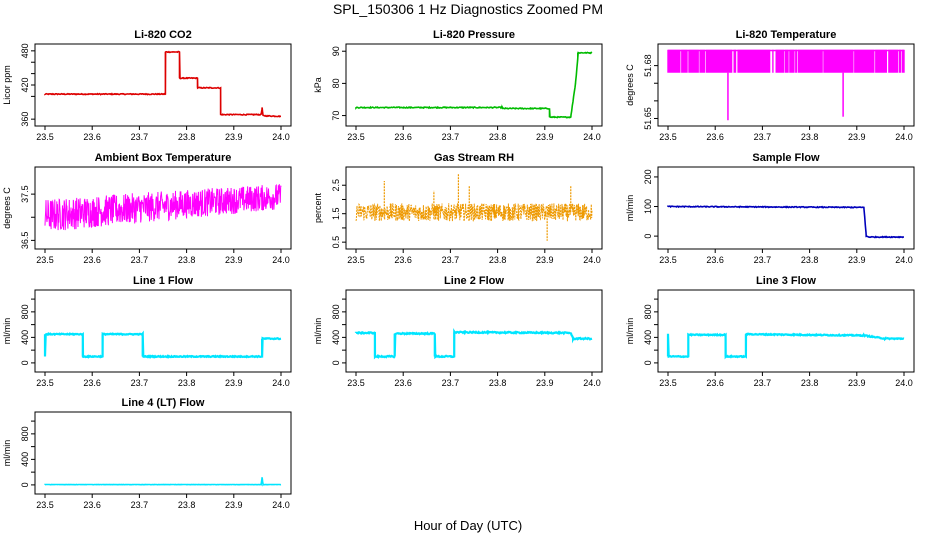 The width and height of the screenshot is (936, 540). Describe the element at coordinates (648, 65) in the screenshot. I see `y-tick-label: 51.68` at that location.